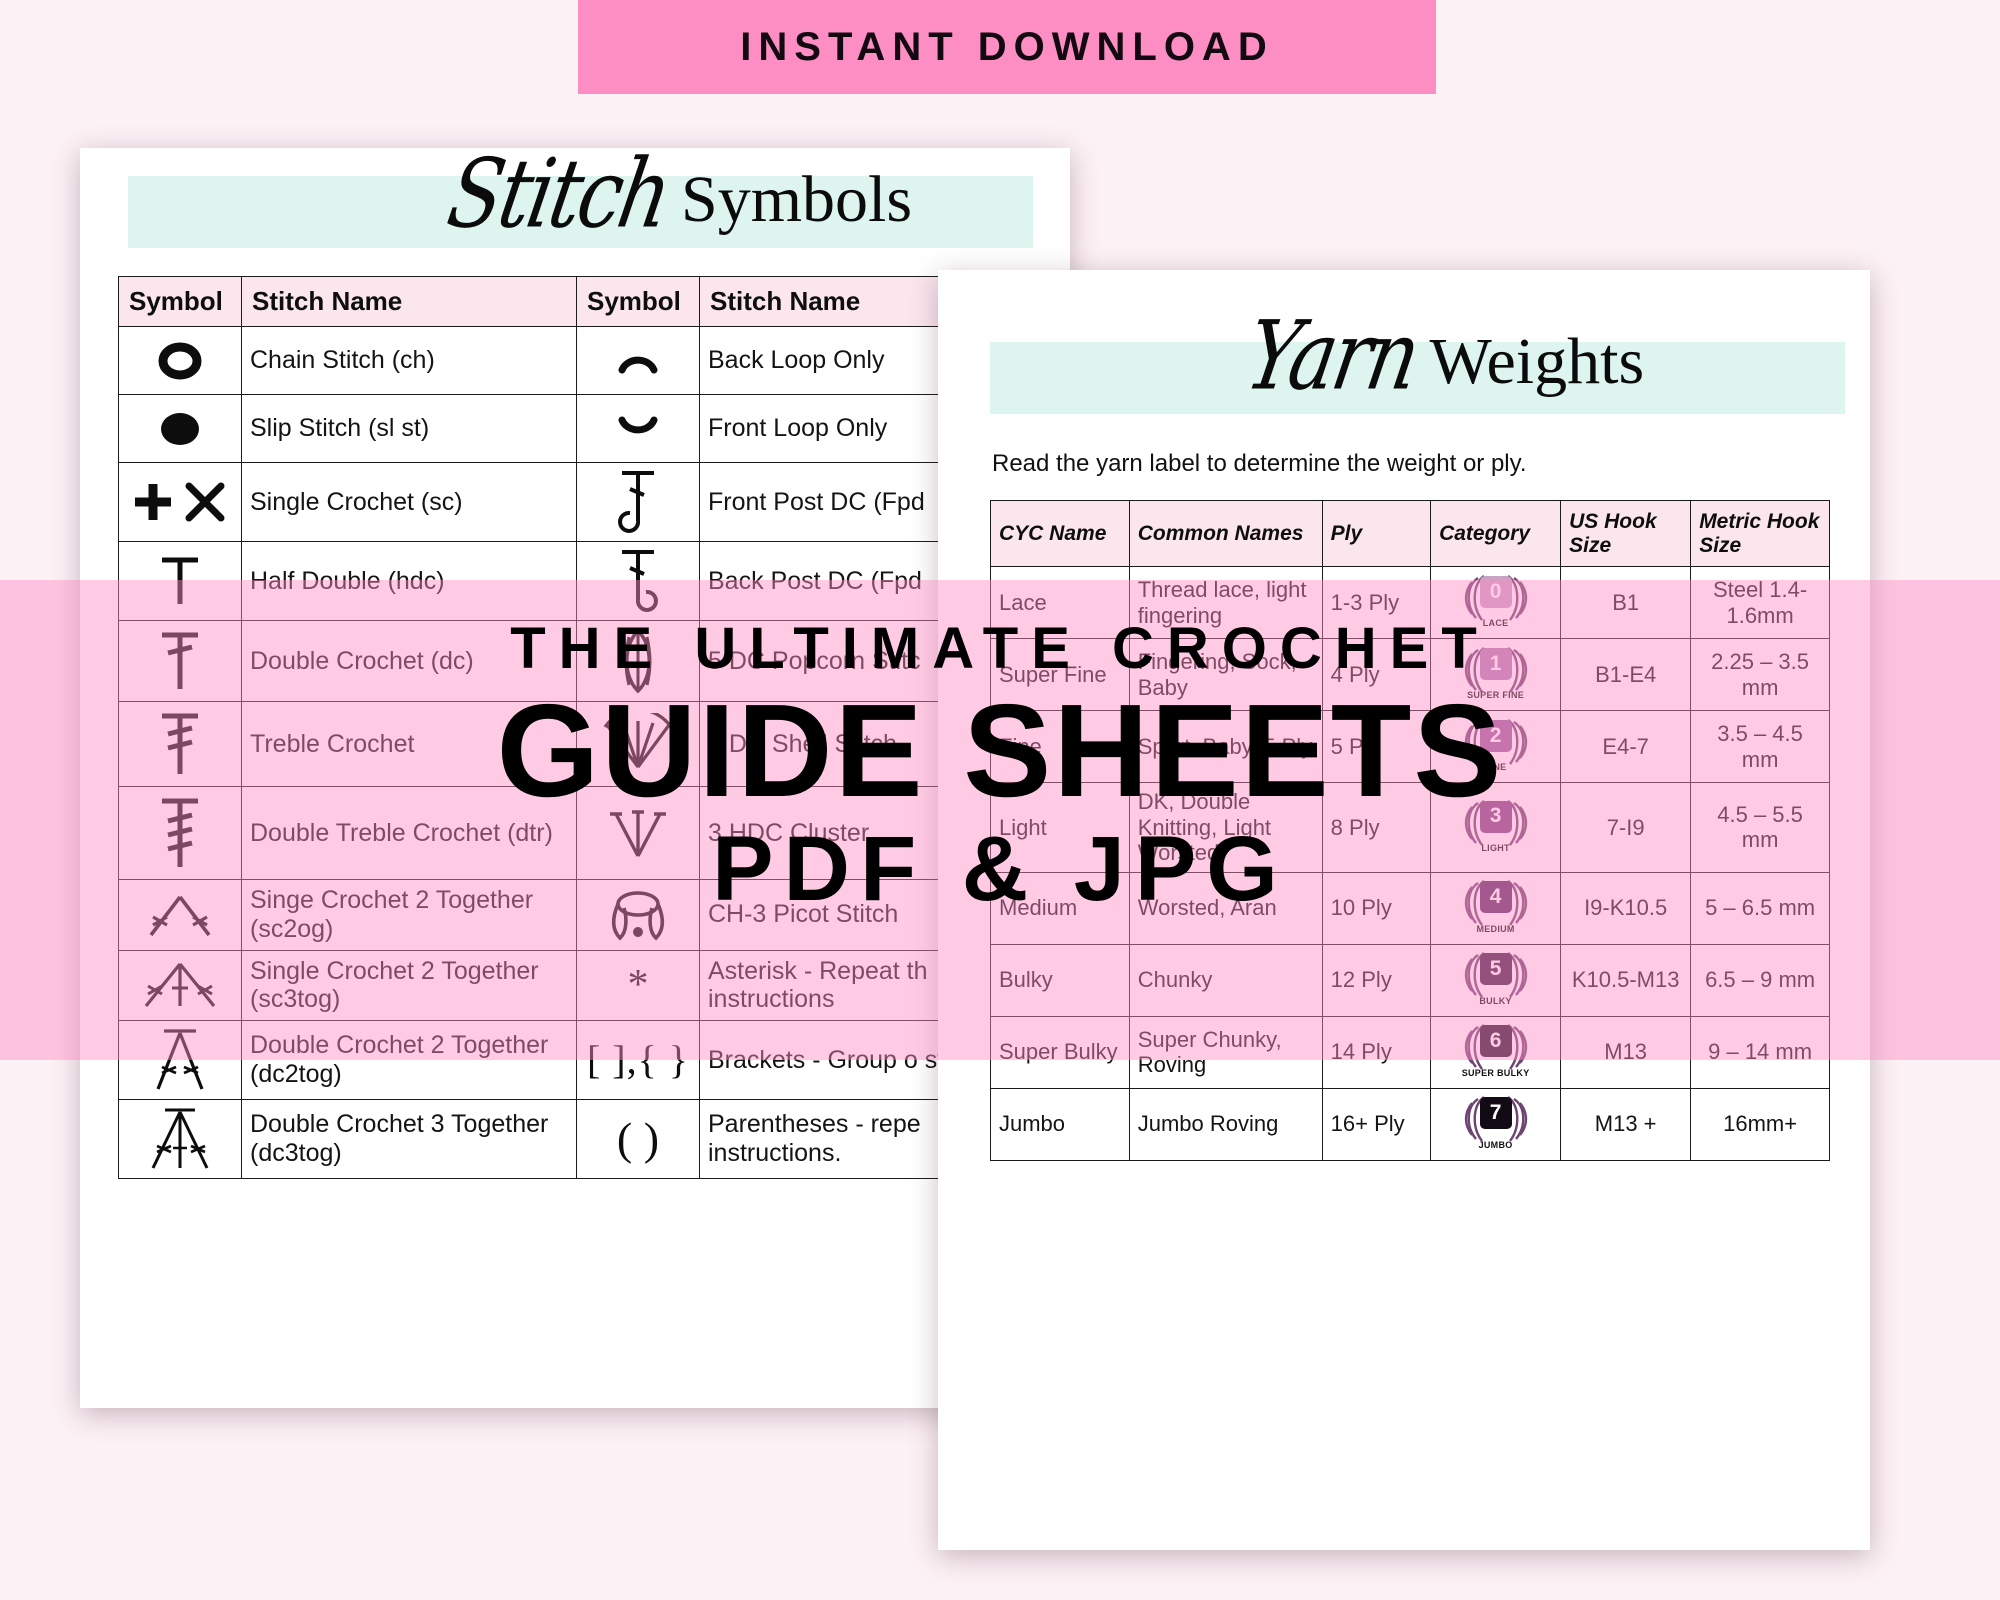  Describe the element at coordinates (1225, 533) in the screenshot. I see `yarn-header-common-names: Common Names` at that location.